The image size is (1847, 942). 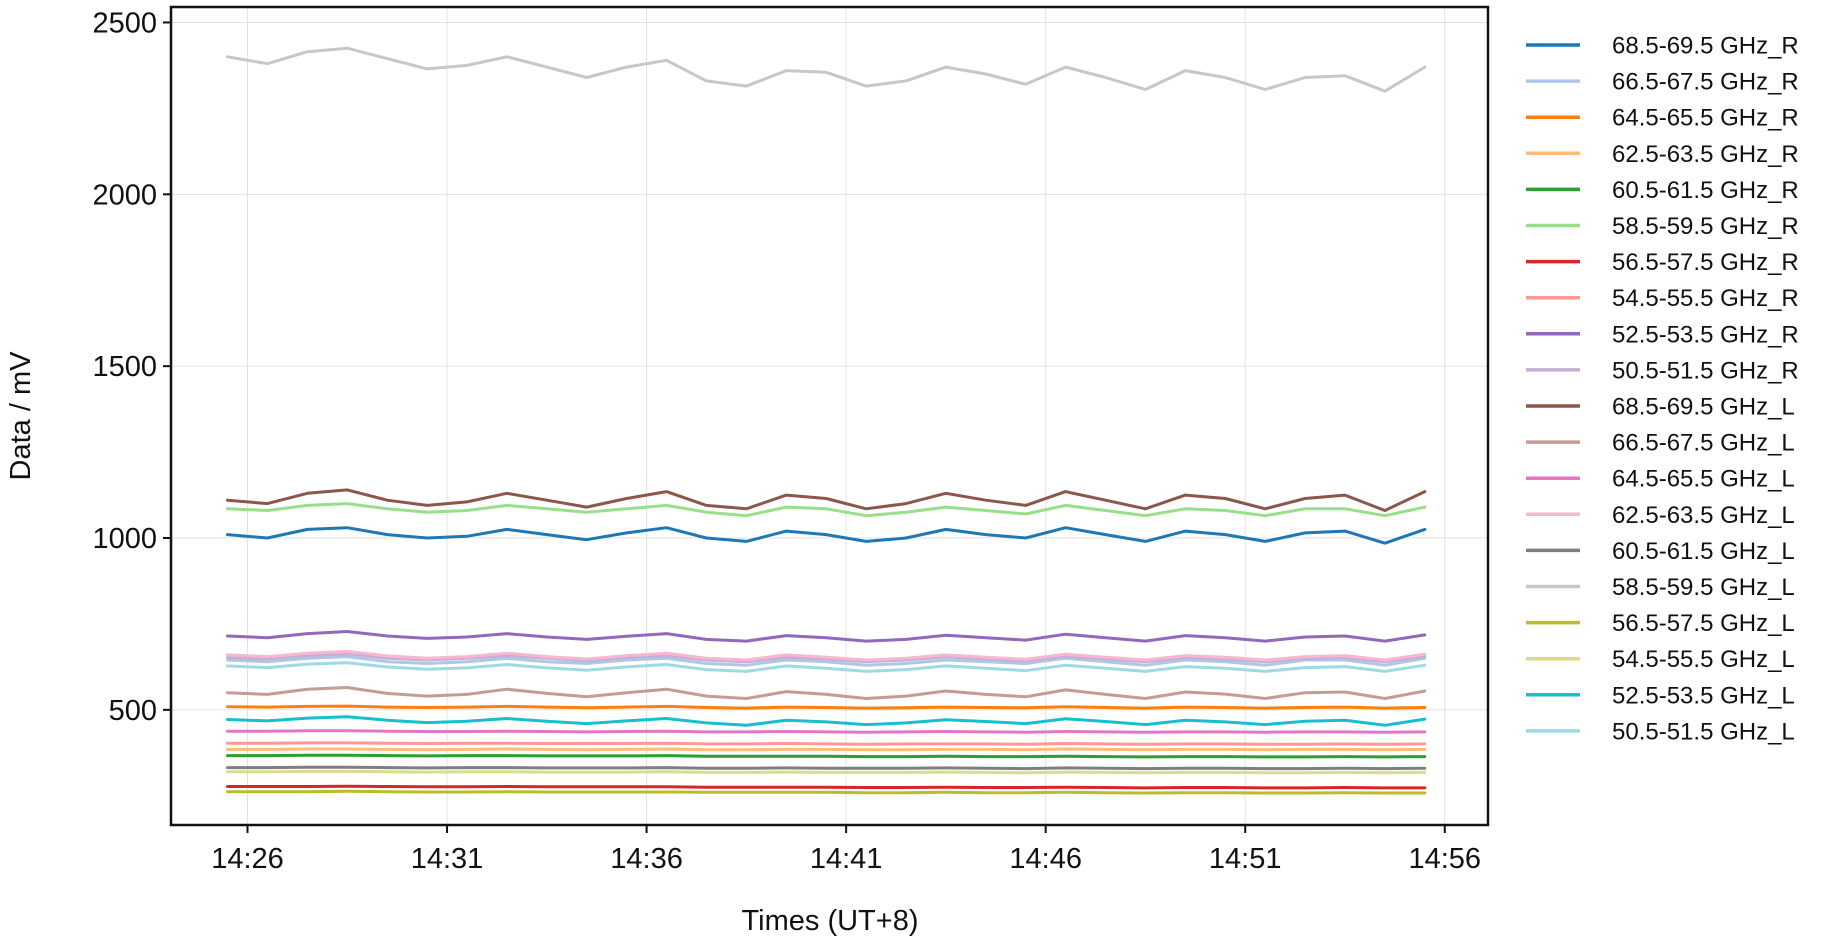 I want to click on legend-label: 50.5-51.5 GHz_L, so click(x=1703, y=731).